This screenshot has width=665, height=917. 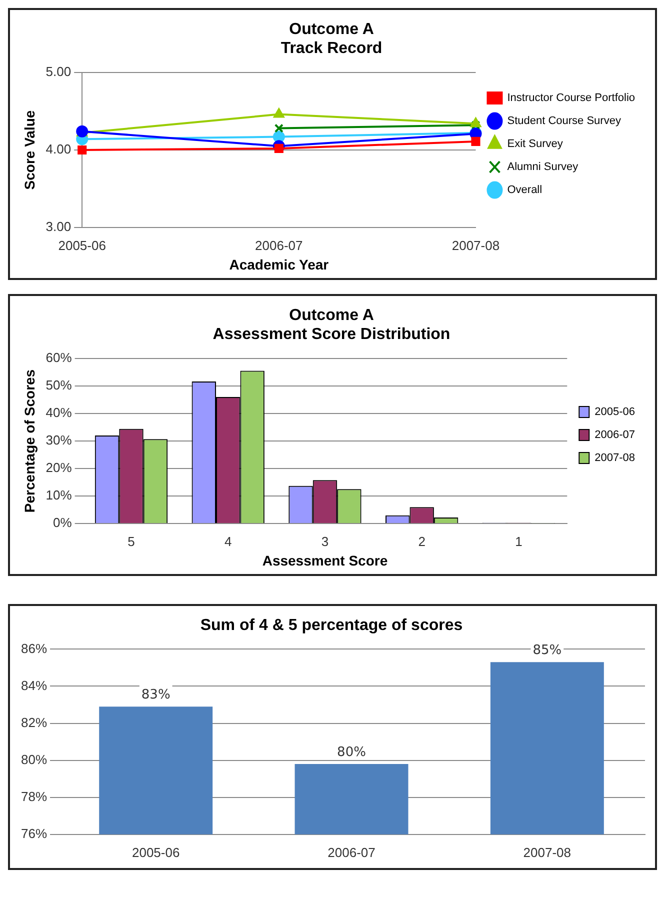 I want to click on y-tick-label: 60%, so click(x=59, y=357).